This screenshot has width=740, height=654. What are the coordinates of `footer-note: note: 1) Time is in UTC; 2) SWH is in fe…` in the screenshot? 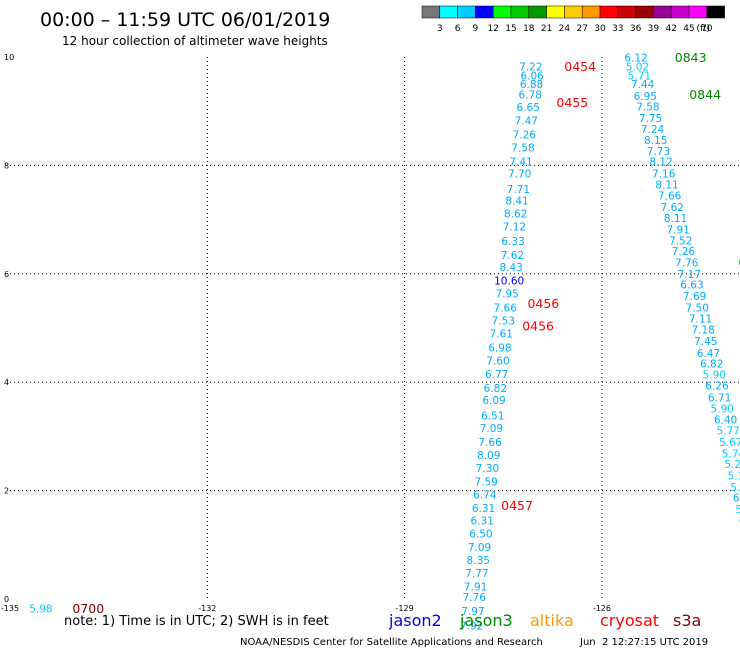 It's located at (196, 621).